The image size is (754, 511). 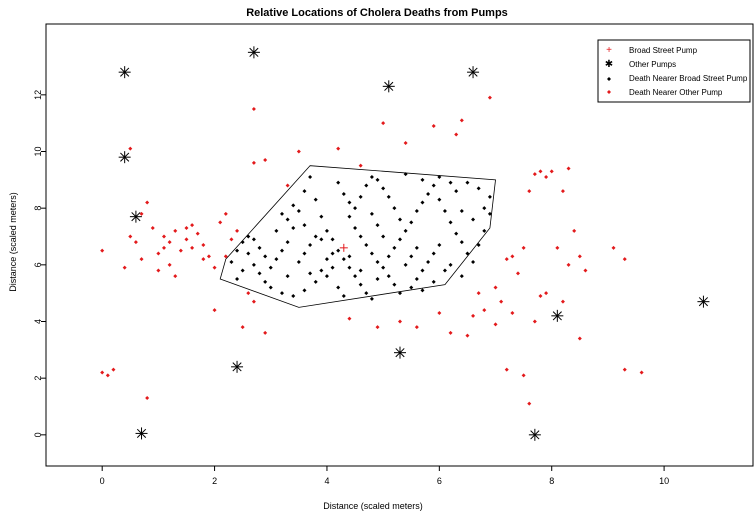 I want to click on x-axis-title: Distance (scaled meters), so click(x=373, y=506).